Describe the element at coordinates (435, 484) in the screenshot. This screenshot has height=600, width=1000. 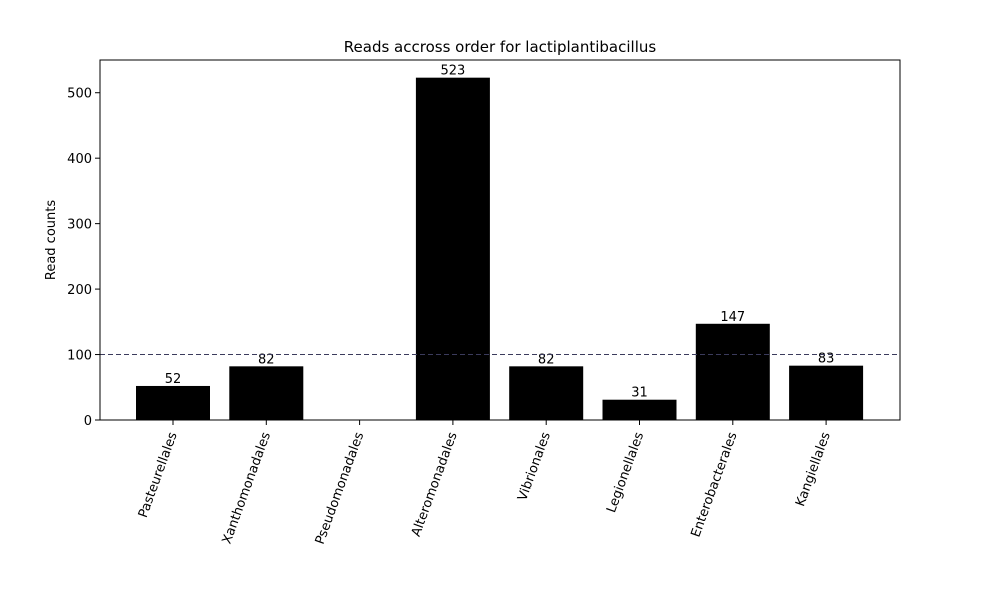
I see `x-tick-label: Alteromonadales` at that location.